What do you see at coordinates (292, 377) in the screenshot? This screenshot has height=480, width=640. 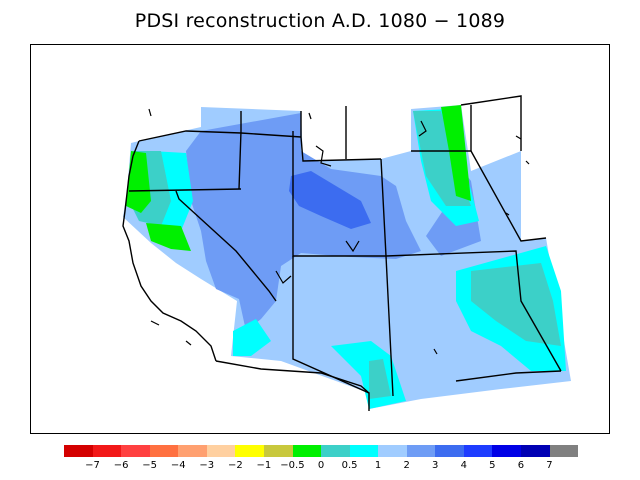 I see `border-mexico` at bounding box center [292, 377].